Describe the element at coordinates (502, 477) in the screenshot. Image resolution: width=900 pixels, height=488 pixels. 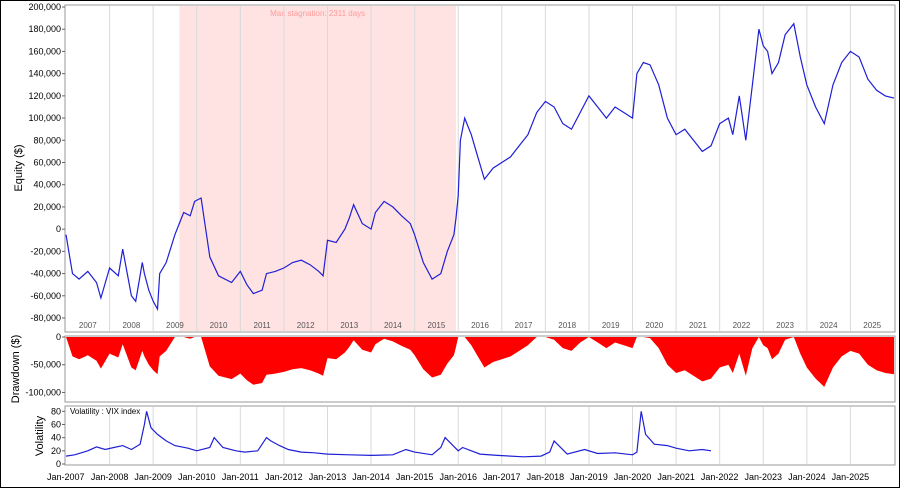
I see `x-axis-date-label: Jan-2017` at that location.